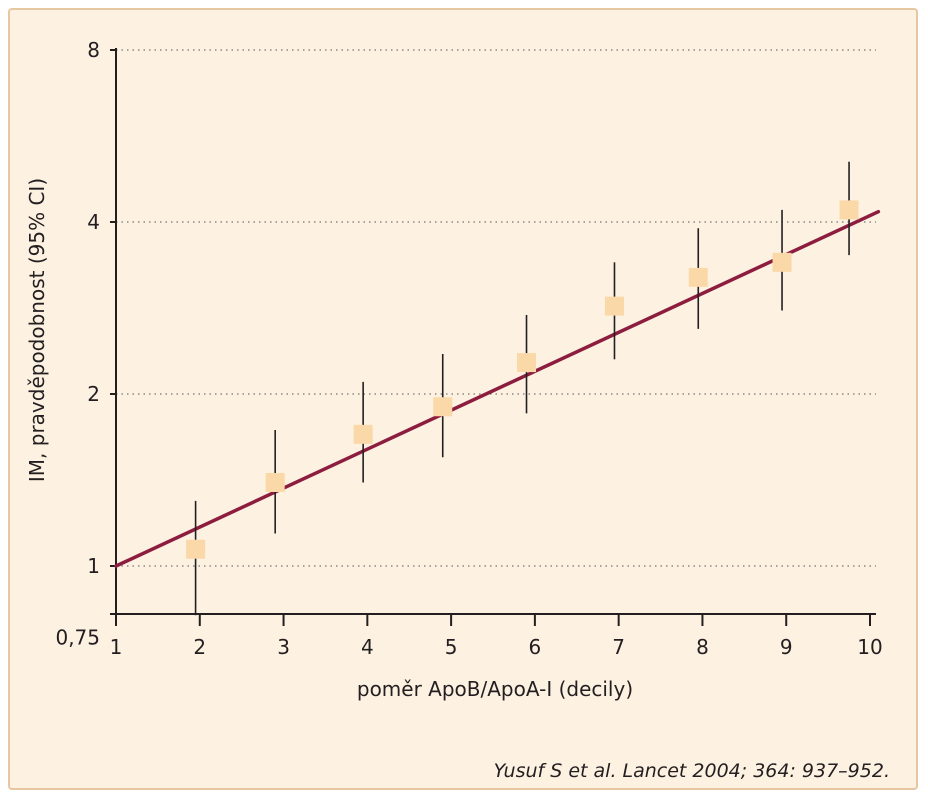 The height and width of the screenshot is (800, 928). I want to click on x-tick-label: 2, so click(199, 647).